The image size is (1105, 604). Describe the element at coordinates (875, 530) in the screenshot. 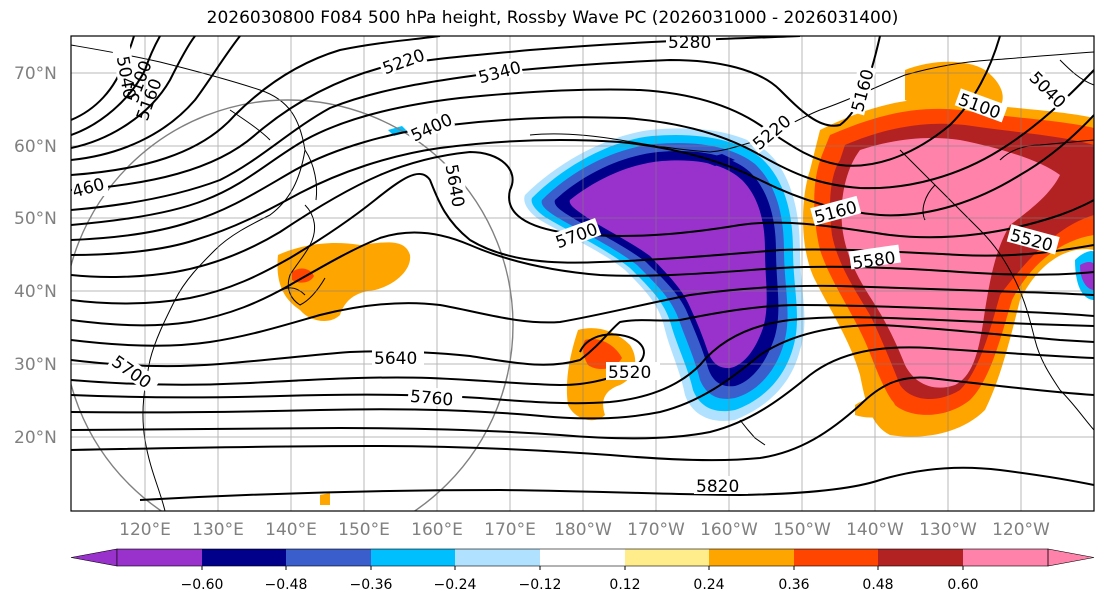

I see `lon-label: 140°W` at that location.